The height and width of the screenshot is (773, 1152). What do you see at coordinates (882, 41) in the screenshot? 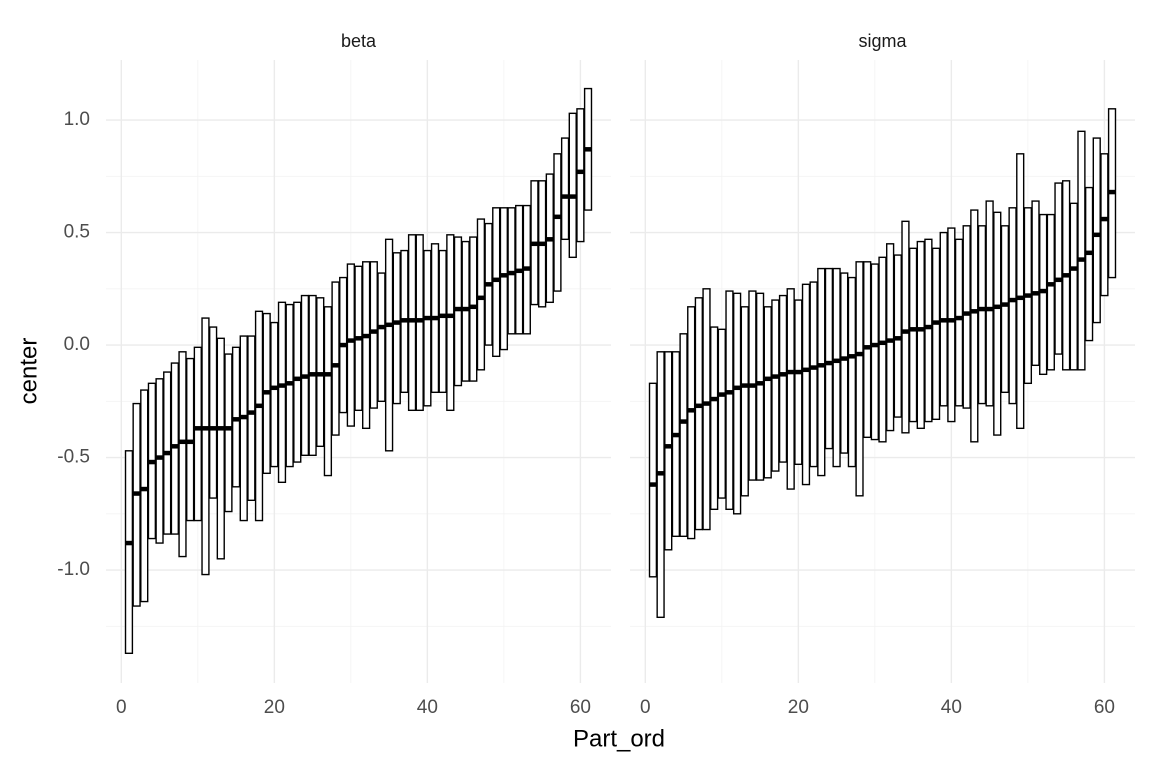
I see `facet-title: sigma` at bounding box center [882, 41].